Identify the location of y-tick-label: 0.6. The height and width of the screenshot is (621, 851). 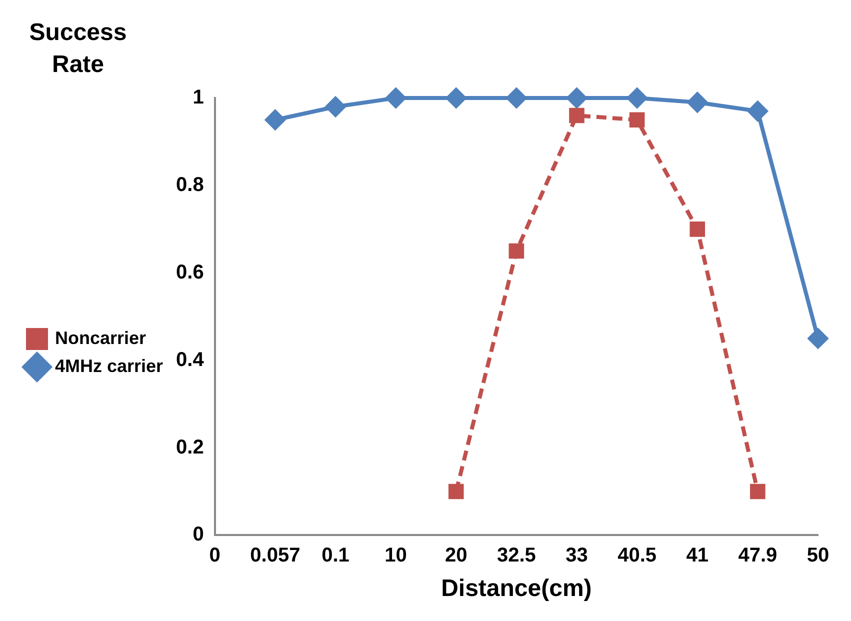
(190, 272).